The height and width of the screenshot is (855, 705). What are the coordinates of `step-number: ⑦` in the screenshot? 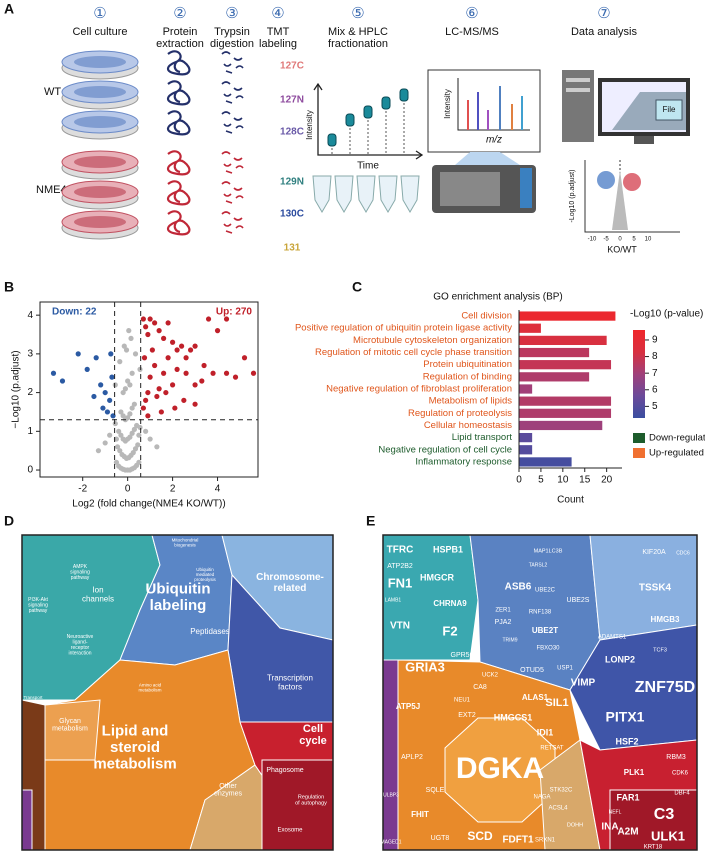 It's located at (603, 13).